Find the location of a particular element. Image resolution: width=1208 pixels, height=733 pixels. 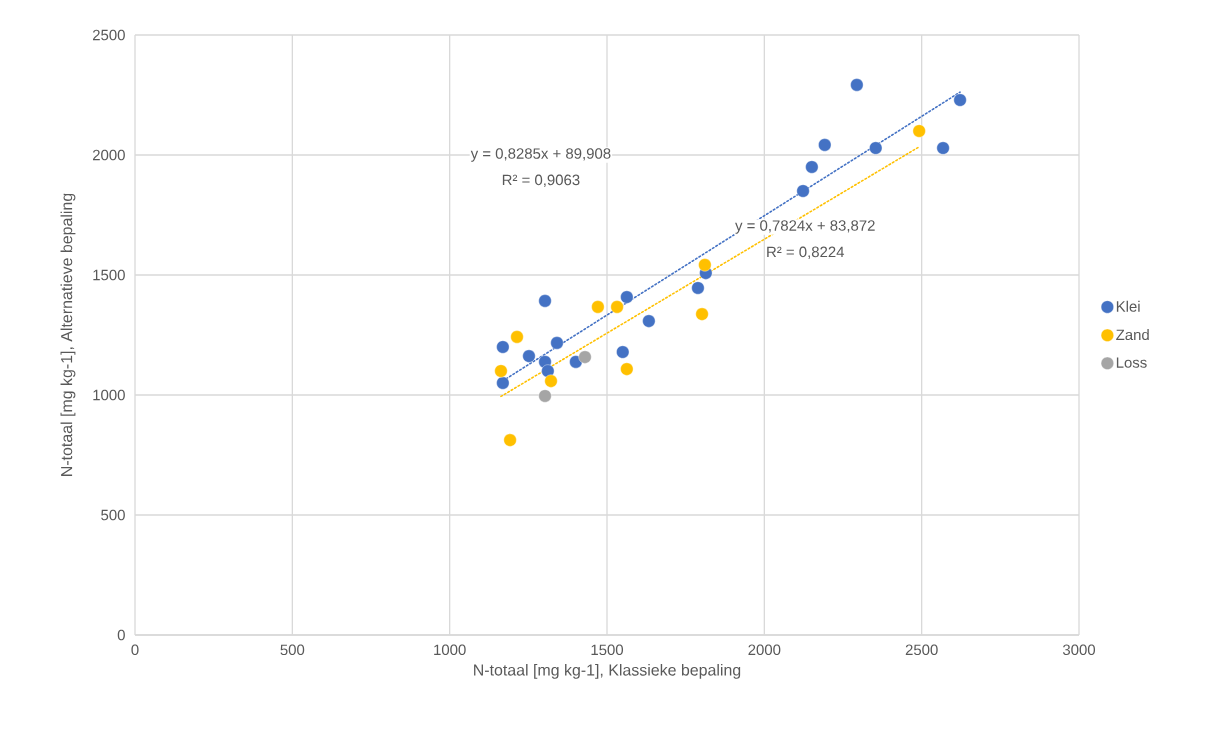

x-tick-label: 3000 is located at coordinates (1079, 650).